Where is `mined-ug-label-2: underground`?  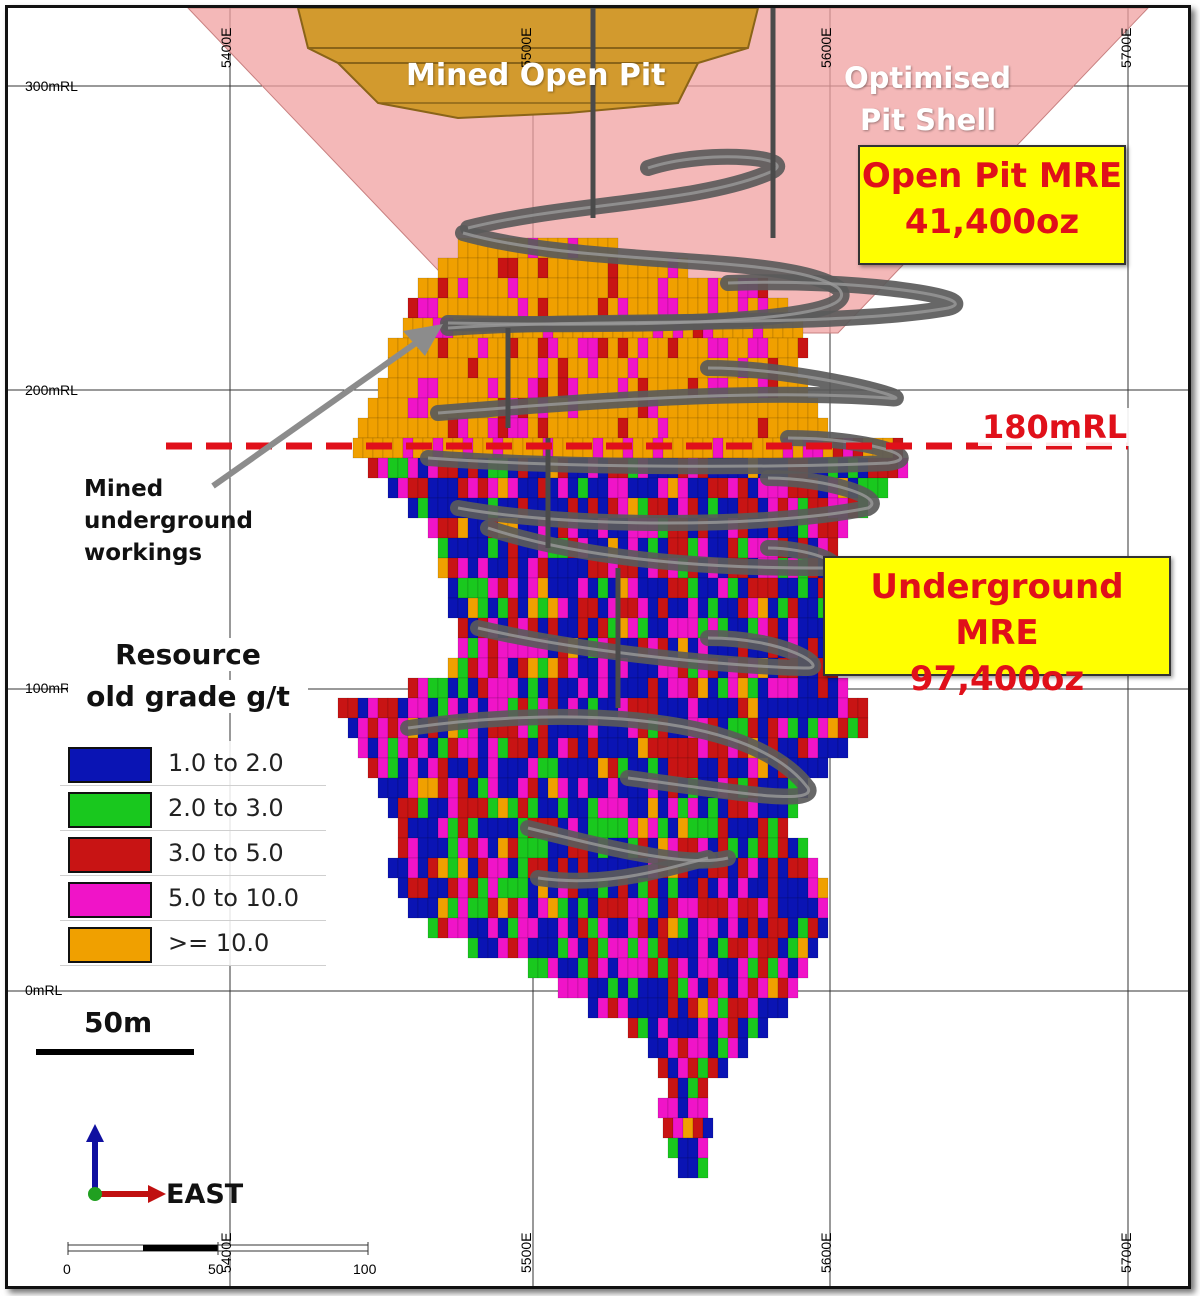 mined-ug-label-2: underground is located at coordinates (168, 521).